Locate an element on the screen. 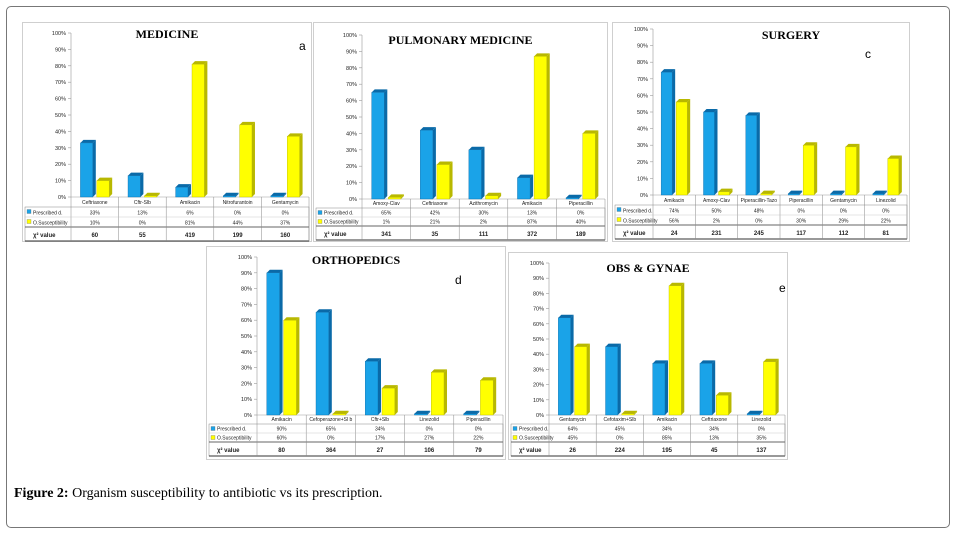  category-label: Amikacin is located at coordinates (532, 204).